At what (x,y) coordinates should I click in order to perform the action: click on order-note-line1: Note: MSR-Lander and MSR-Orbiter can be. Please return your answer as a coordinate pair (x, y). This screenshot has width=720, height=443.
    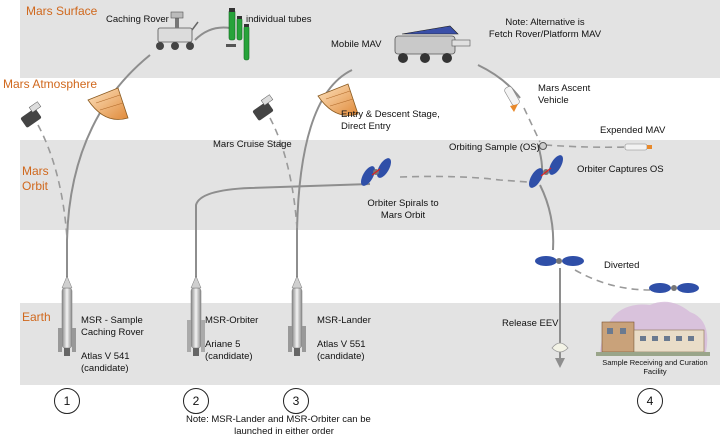
    Looking at the image, I should click on (278, 419).